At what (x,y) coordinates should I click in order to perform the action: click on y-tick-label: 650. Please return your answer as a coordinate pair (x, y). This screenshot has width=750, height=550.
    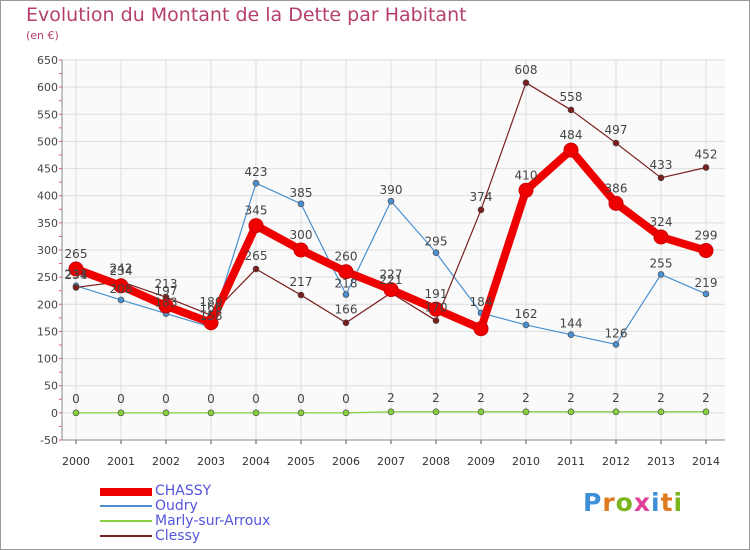
    Looking at the image, I should click on (47, 60).